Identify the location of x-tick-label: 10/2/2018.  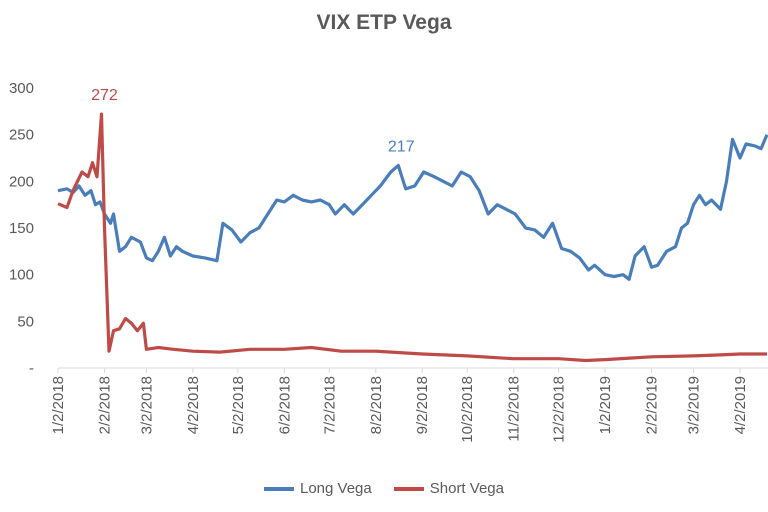
(467, 409).